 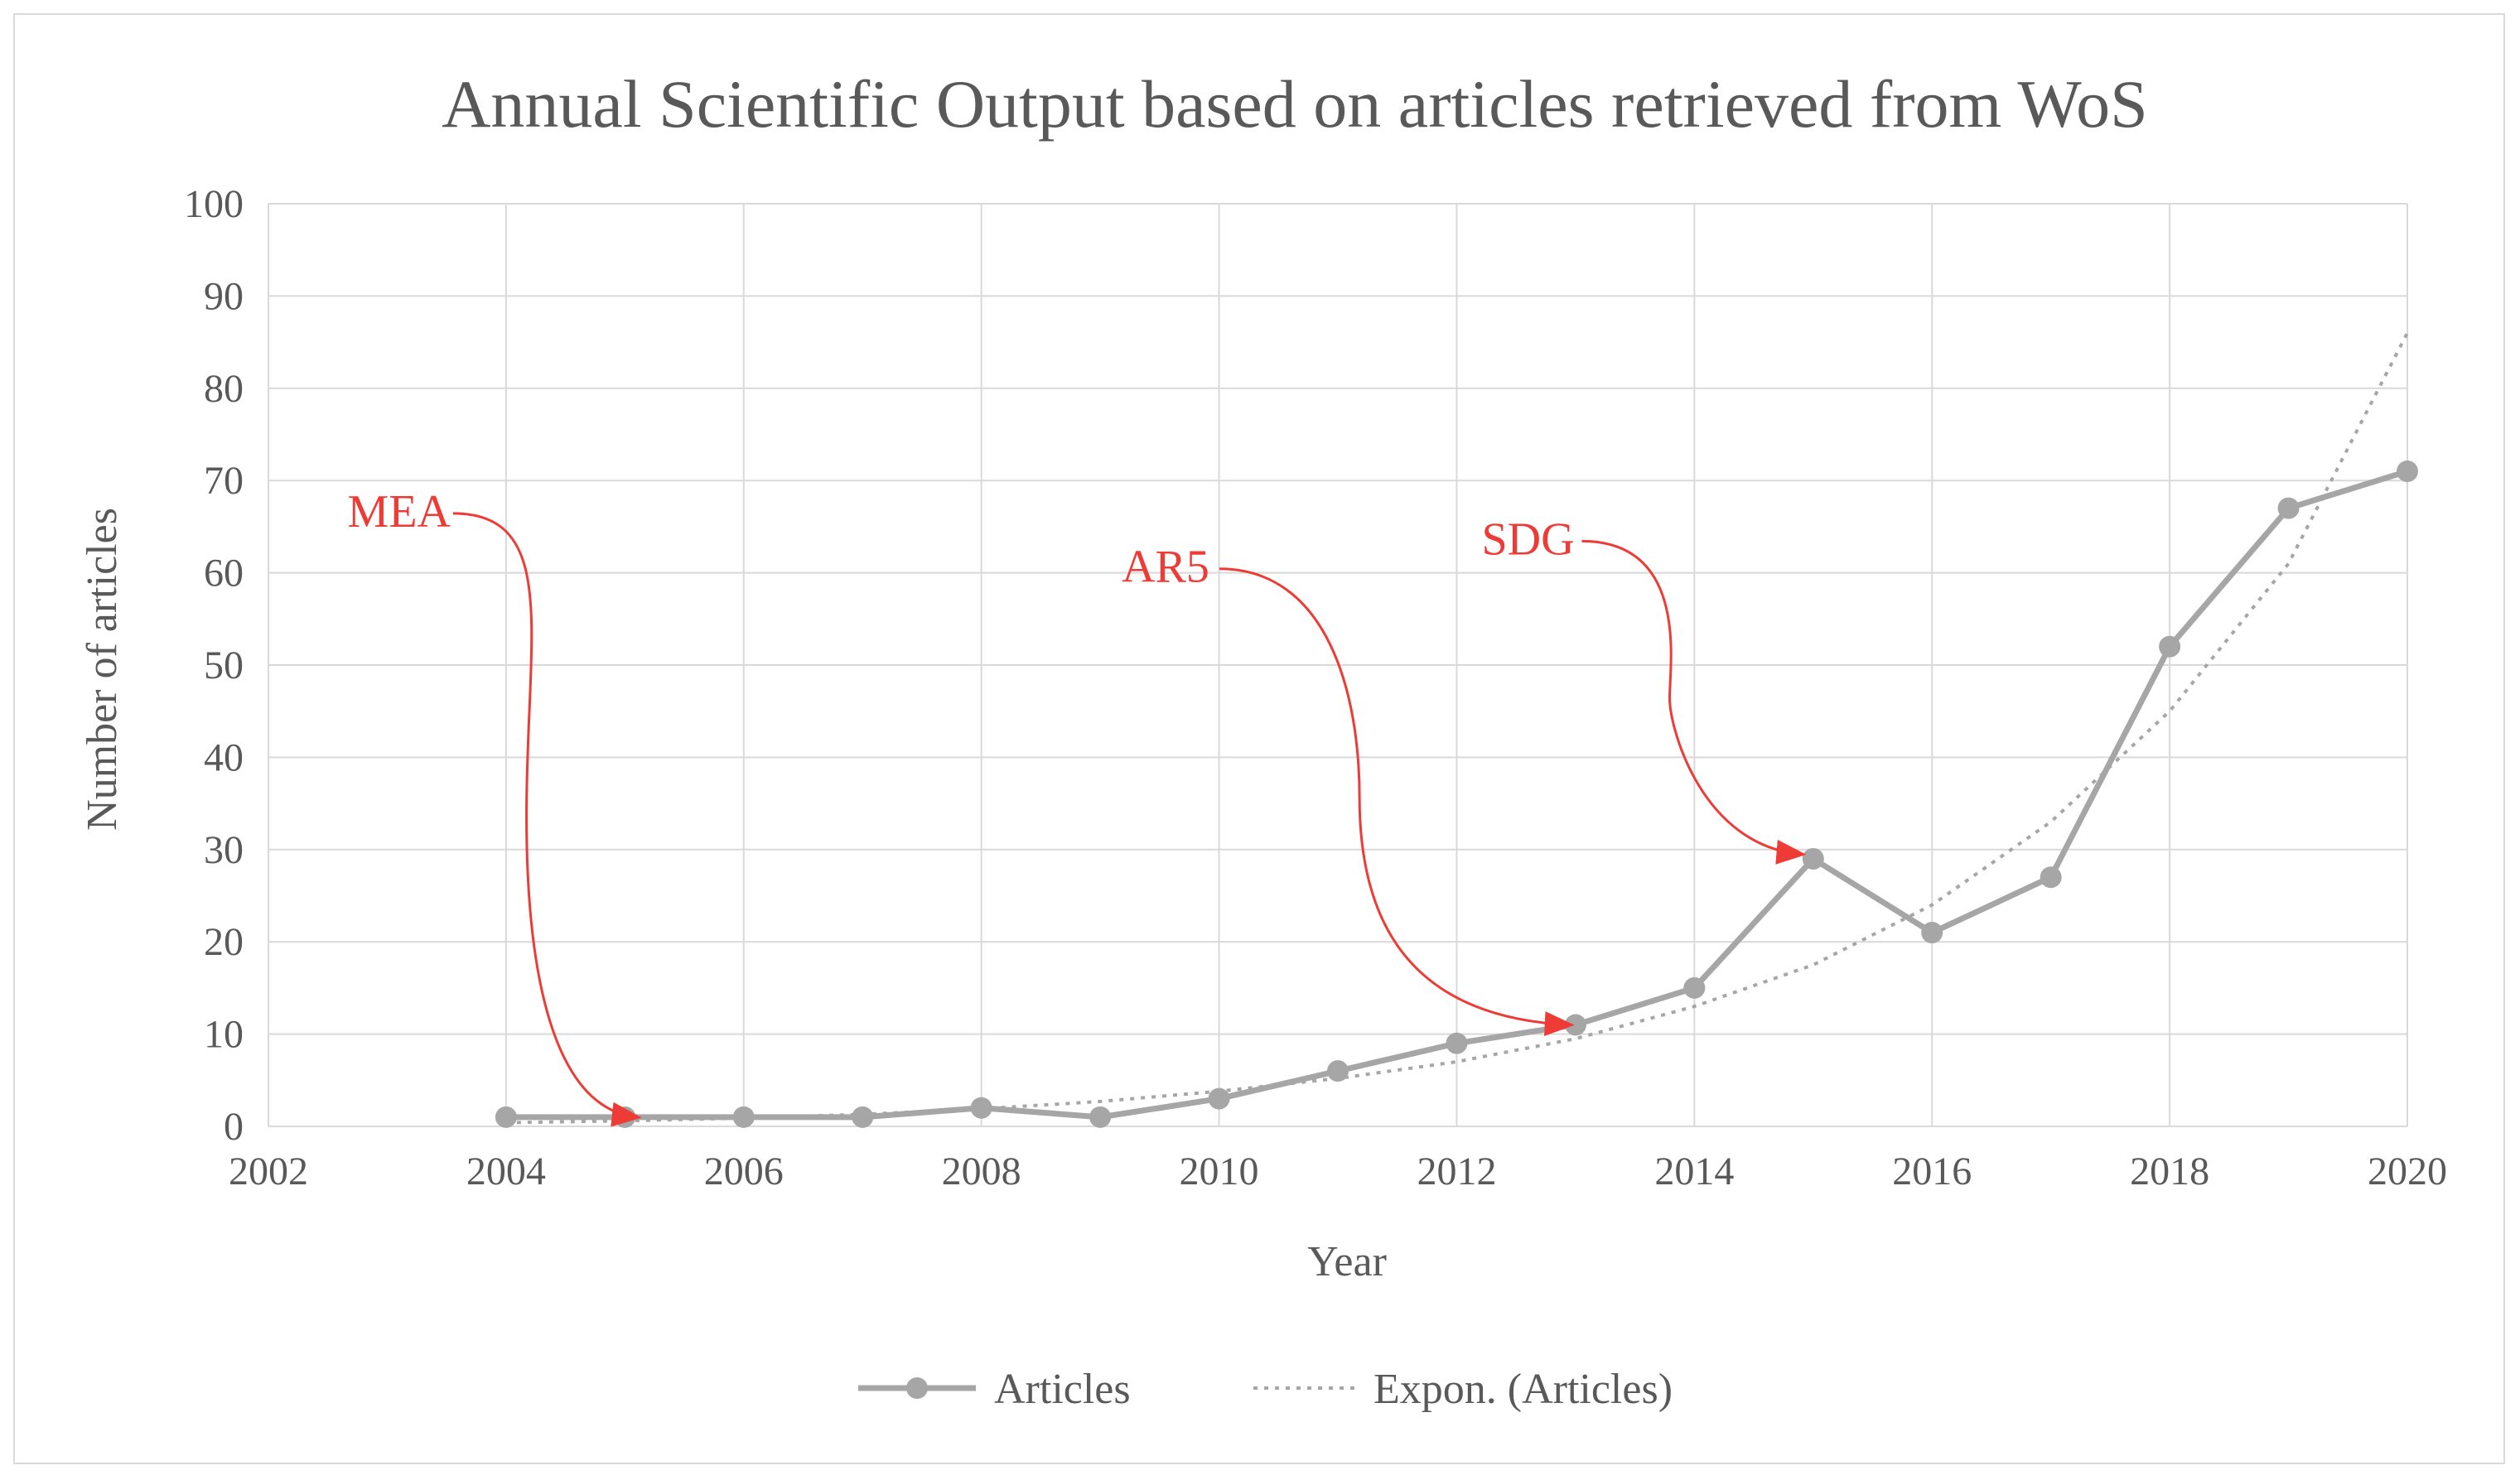 I want to click on y-tick-label: 90, so click(x=224, y=296).